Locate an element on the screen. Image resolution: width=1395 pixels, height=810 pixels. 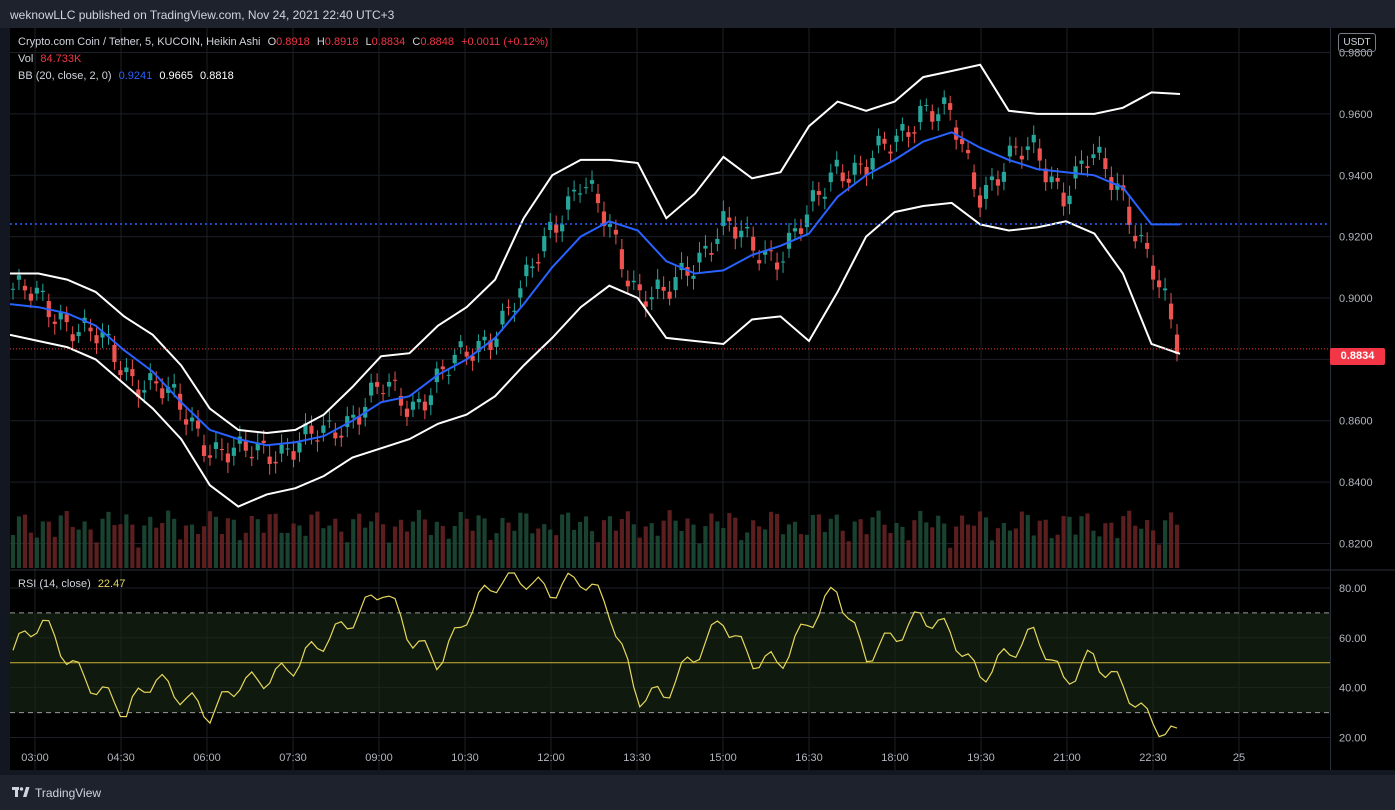
time-tick-label: 19:30 is located at coordinates (981, 758).